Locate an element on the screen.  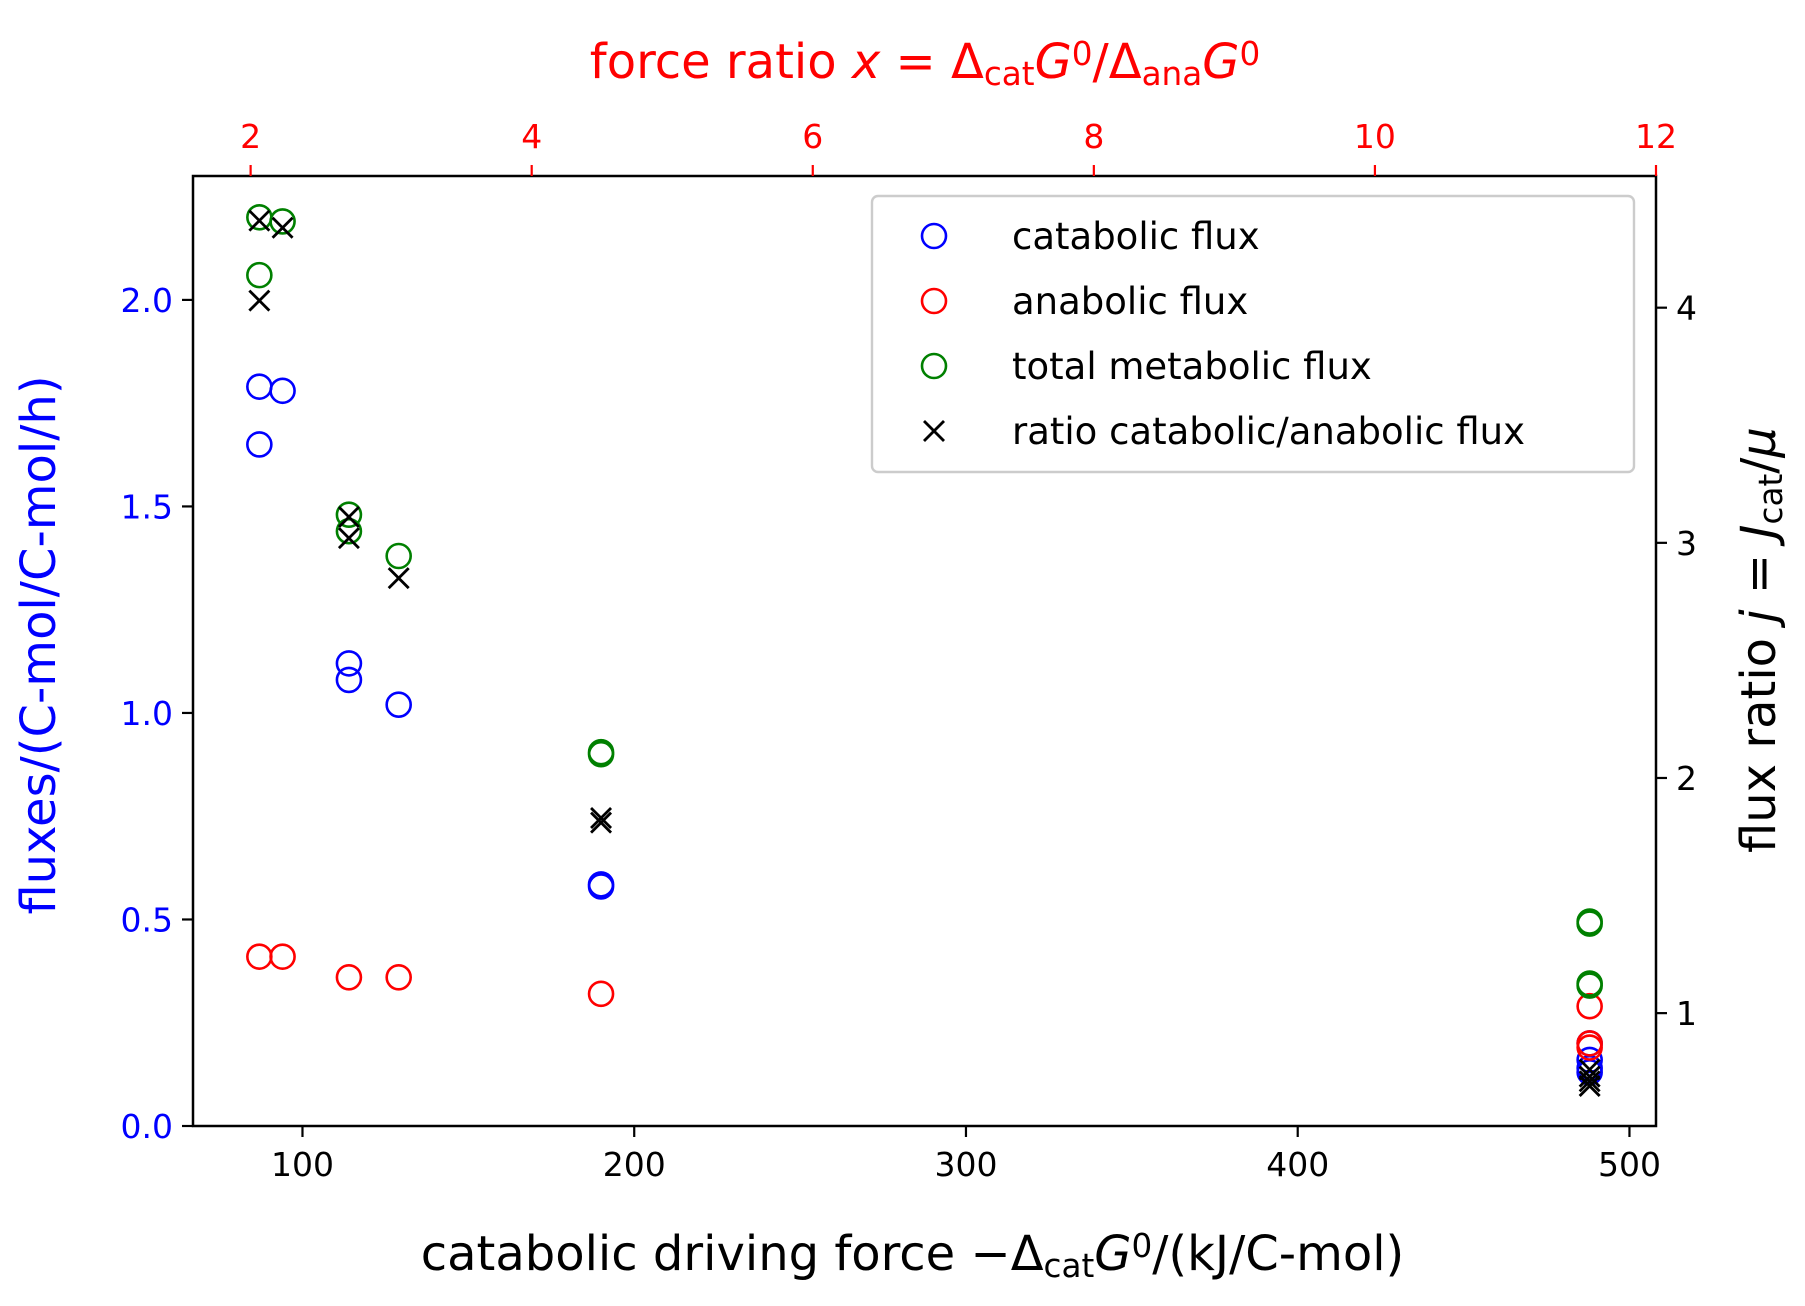
top-tick-label: 12 is located at coordinates (1656, 136).